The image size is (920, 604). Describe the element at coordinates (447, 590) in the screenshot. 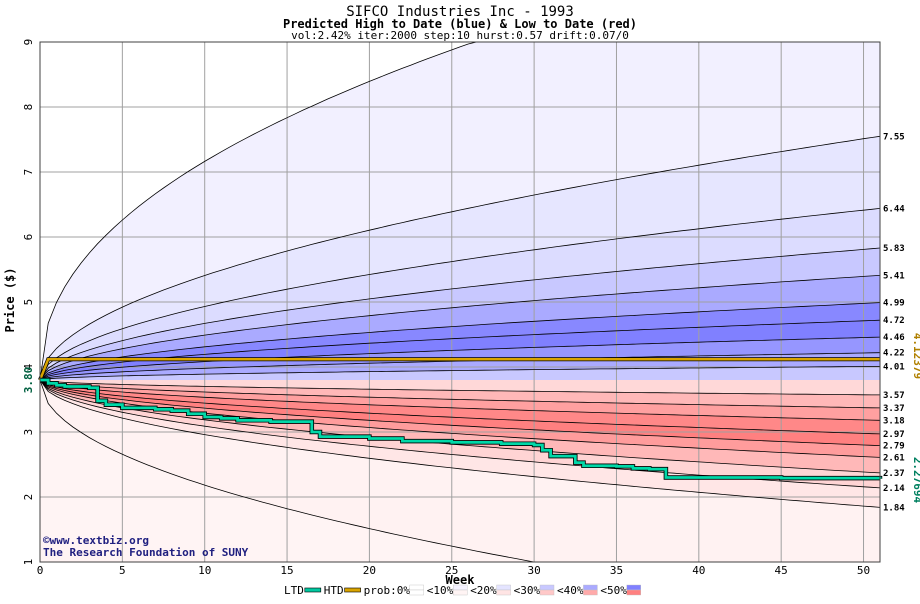

I see `legend-item-3: <10%` at that location.